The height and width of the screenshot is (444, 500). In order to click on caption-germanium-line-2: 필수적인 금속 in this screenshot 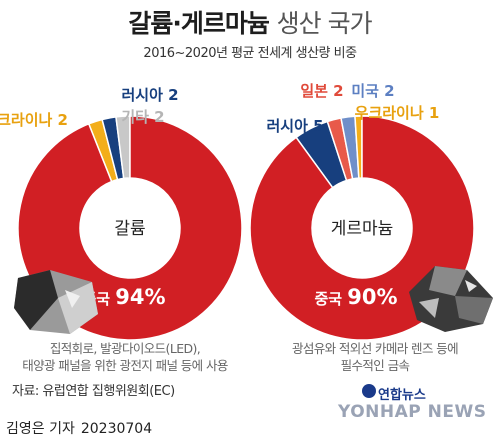, I will do `click(375, 365)`.